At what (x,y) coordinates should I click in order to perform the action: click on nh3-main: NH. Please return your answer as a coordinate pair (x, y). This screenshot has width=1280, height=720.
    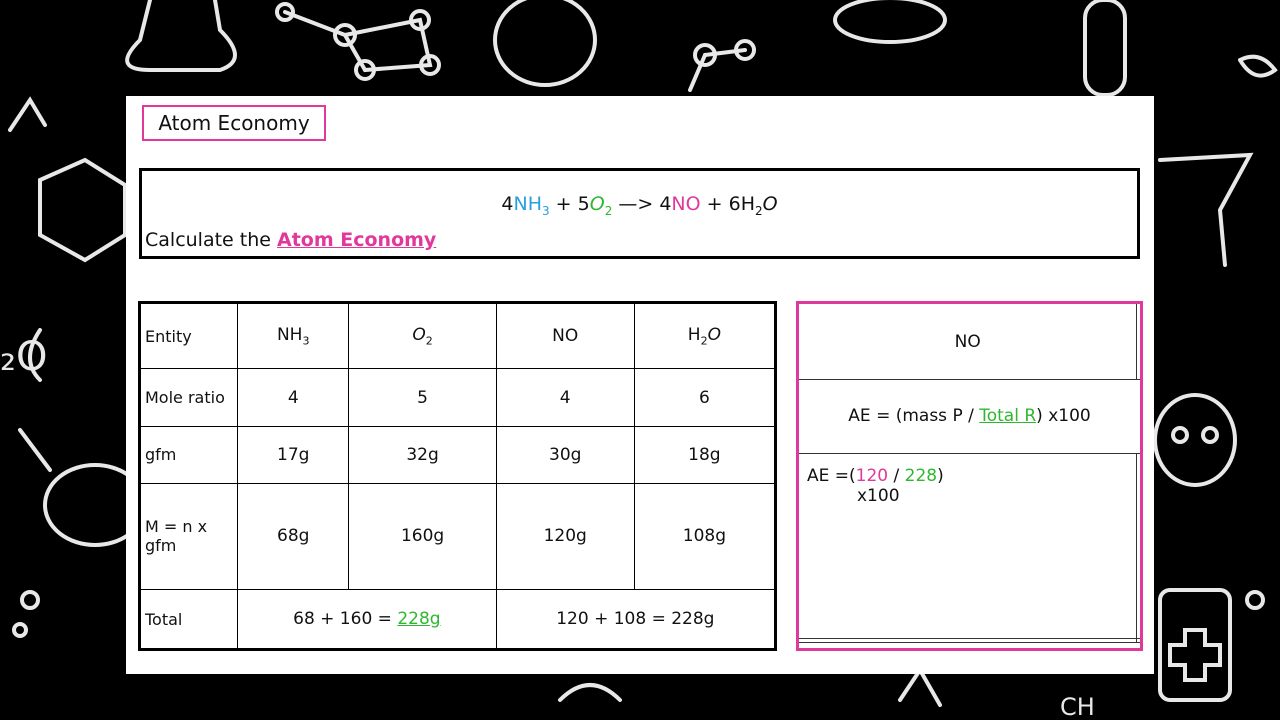
    Looking at the image, I should click on (289, 335).